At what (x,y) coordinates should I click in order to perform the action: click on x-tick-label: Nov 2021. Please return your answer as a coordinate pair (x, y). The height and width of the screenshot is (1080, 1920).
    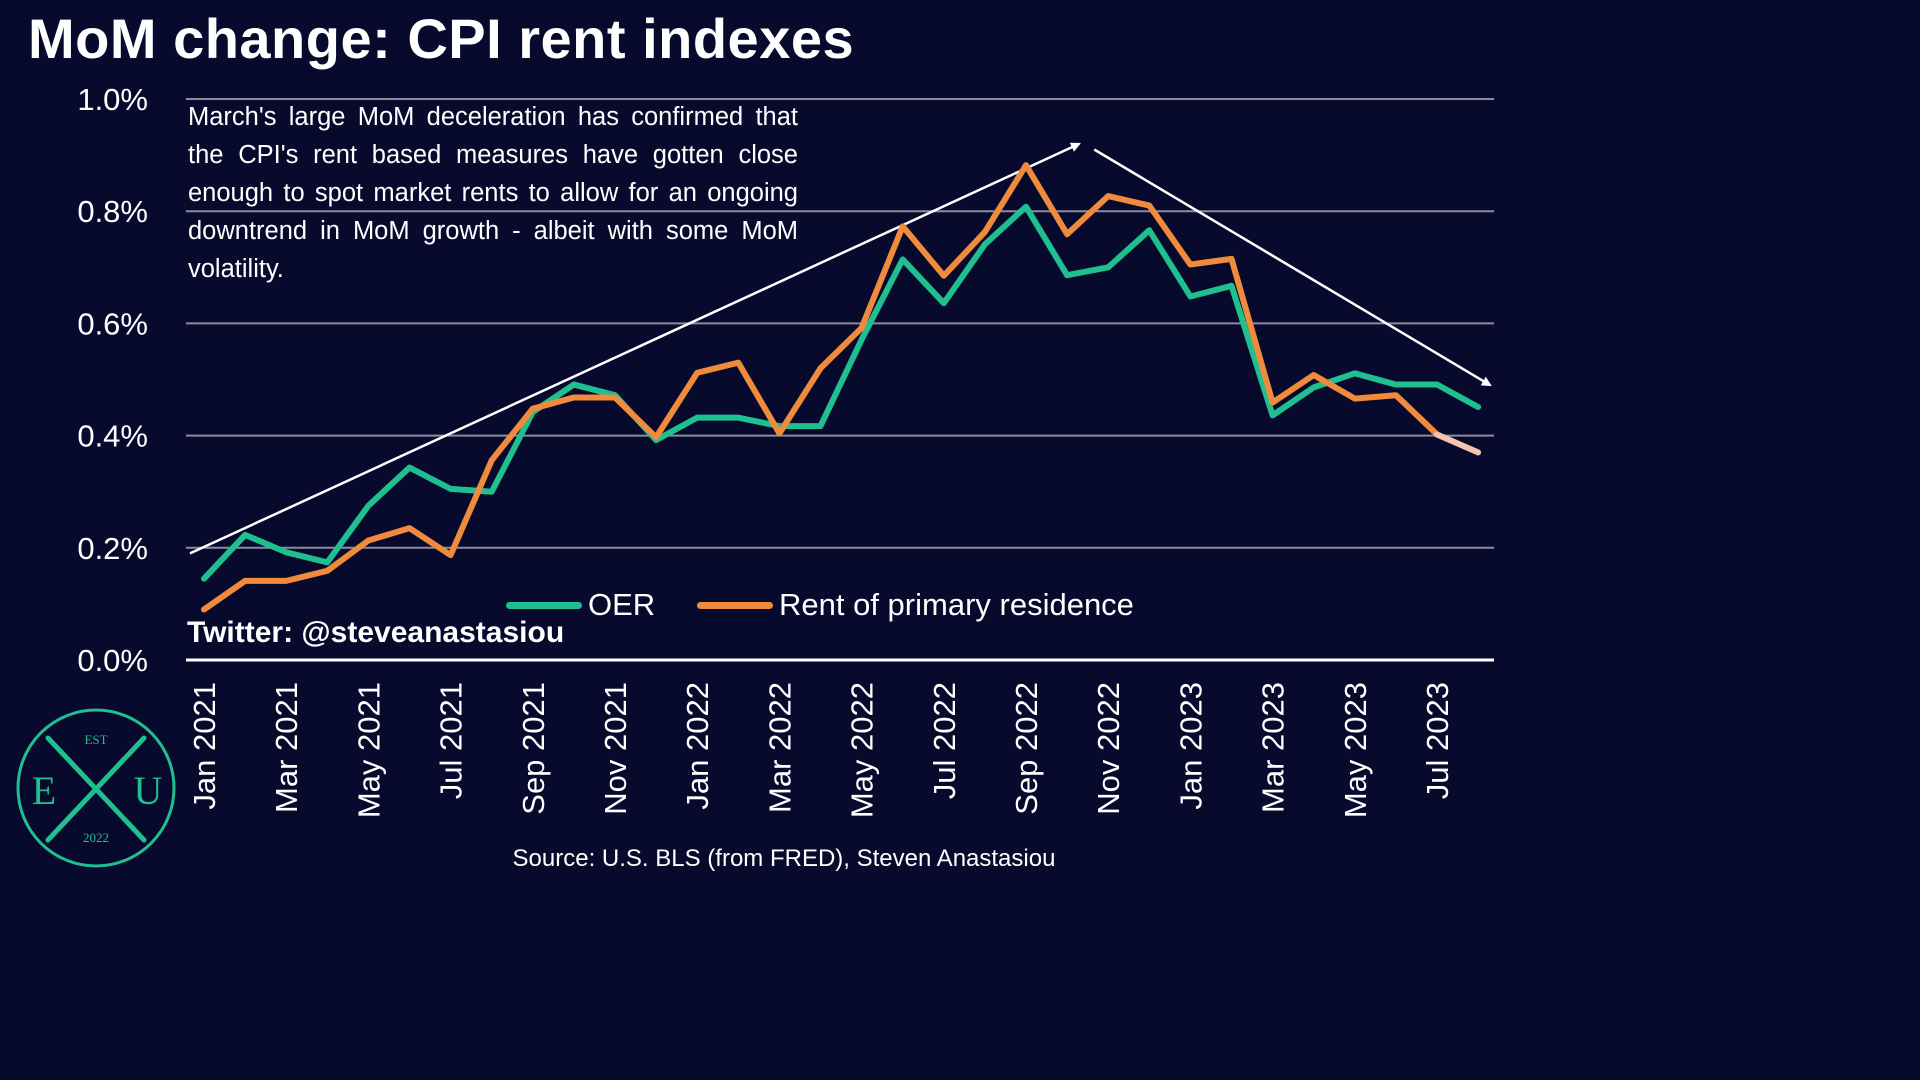
    Looking at the image, I should click on (615, 748).